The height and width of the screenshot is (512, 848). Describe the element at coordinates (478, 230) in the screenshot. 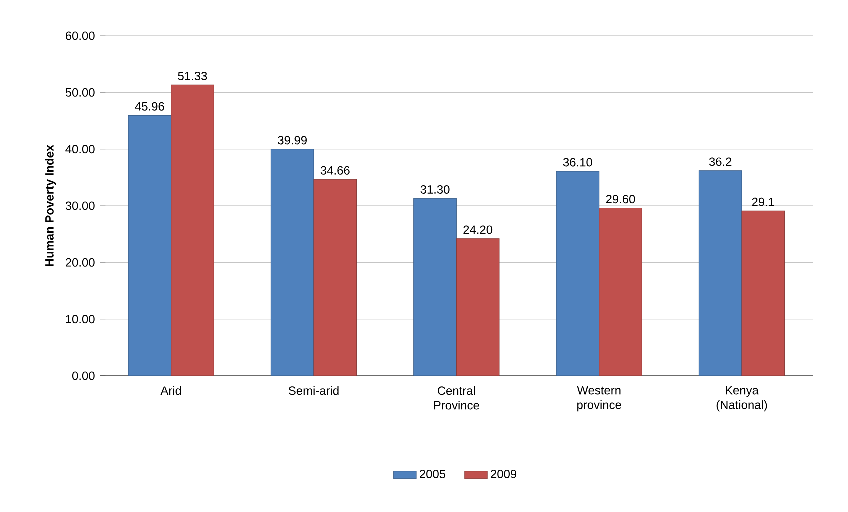

I see `data-label: 24.20` at that location.